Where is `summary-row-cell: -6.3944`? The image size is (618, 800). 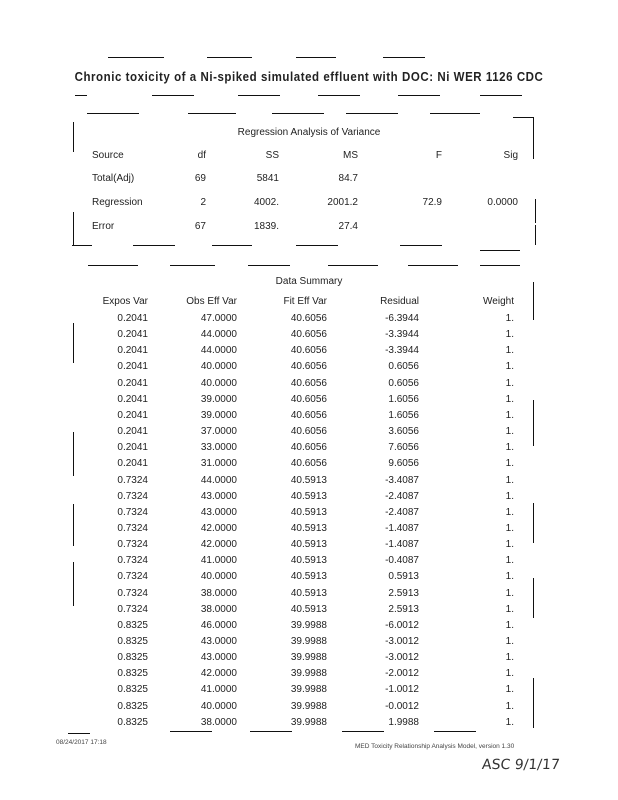 summary-row-cell: -6.3944 is located at coordinates (402, 318).